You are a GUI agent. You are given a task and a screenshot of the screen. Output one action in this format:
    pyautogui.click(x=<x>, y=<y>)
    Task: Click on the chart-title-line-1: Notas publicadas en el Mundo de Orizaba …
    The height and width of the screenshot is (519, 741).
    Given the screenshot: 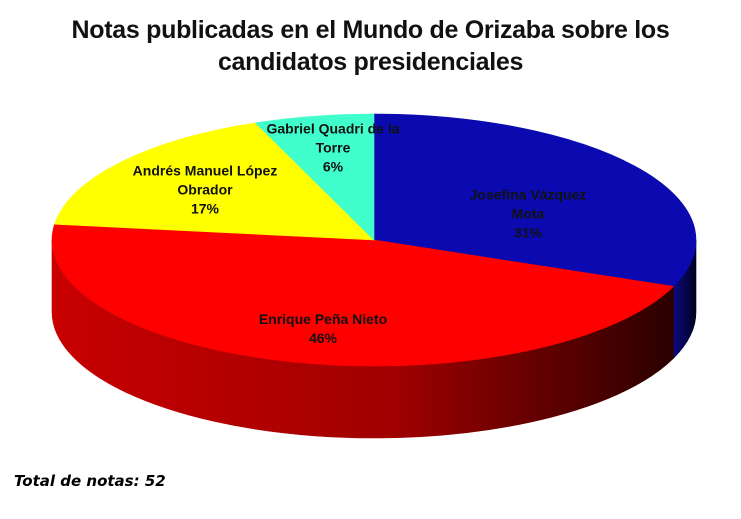 What is the action you would take?
    pyautogui.click(x=370, y=30)
    